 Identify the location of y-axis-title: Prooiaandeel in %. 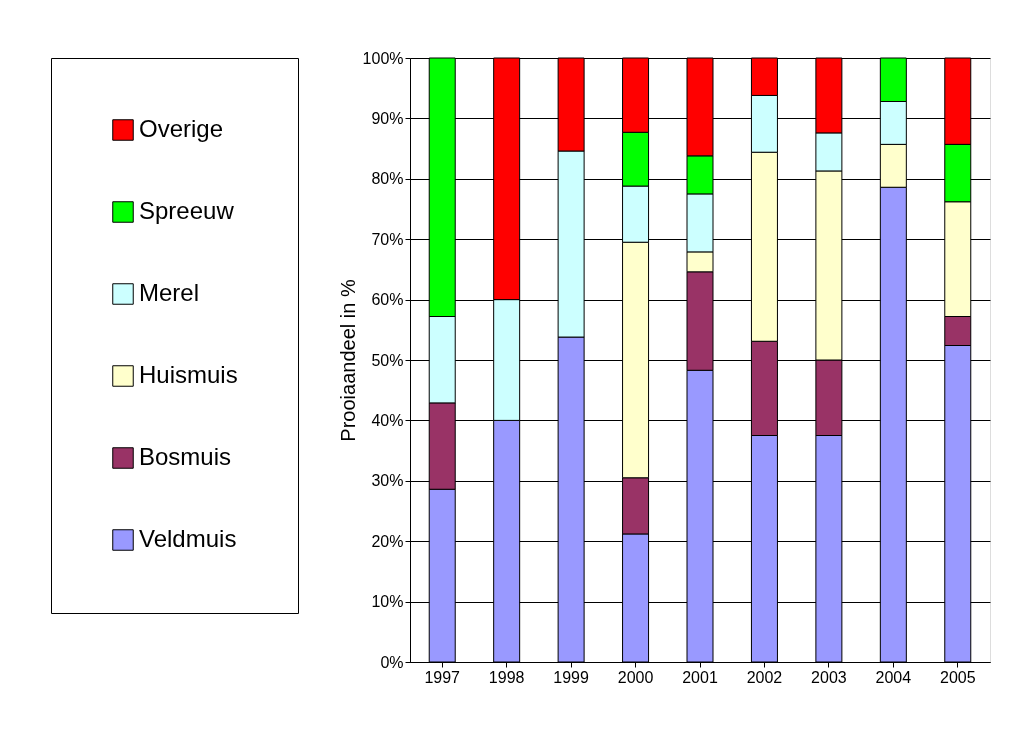
(347, 360).